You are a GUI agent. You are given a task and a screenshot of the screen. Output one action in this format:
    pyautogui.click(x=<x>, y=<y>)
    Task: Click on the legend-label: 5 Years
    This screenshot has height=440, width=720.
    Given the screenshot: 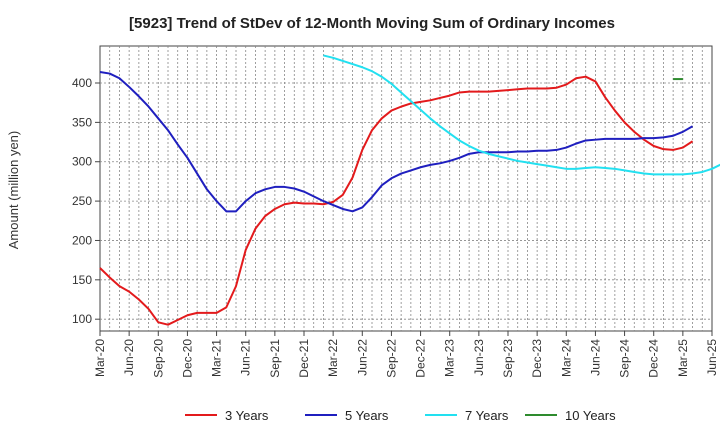 What is the action you would take?
    pyautogui.click(x=367, y=415)
    